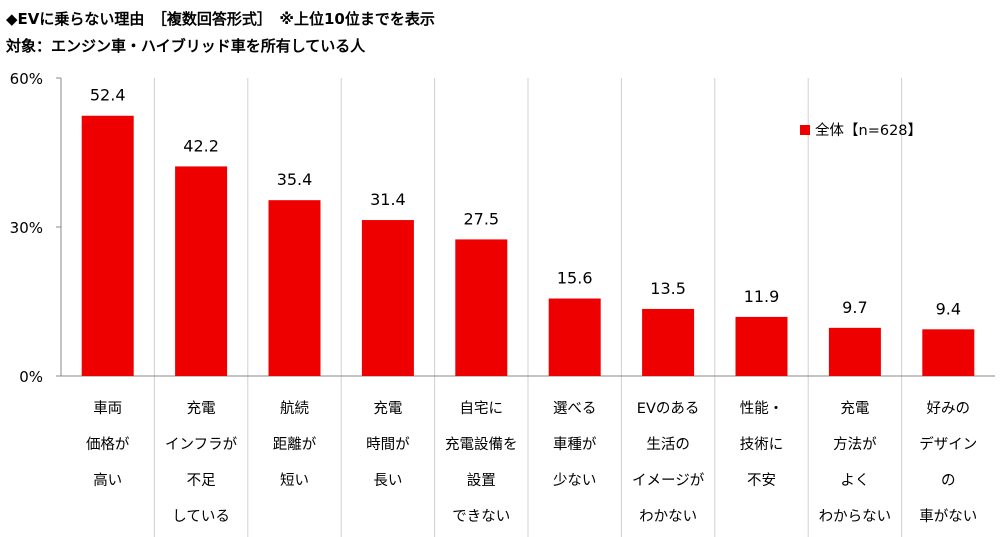 The width and height of the screenshot is (1000, 537). What do you see at coordinates (201, 517) in the screenshot?
I see `x-category-label: している` at bounding box center [201, 517].